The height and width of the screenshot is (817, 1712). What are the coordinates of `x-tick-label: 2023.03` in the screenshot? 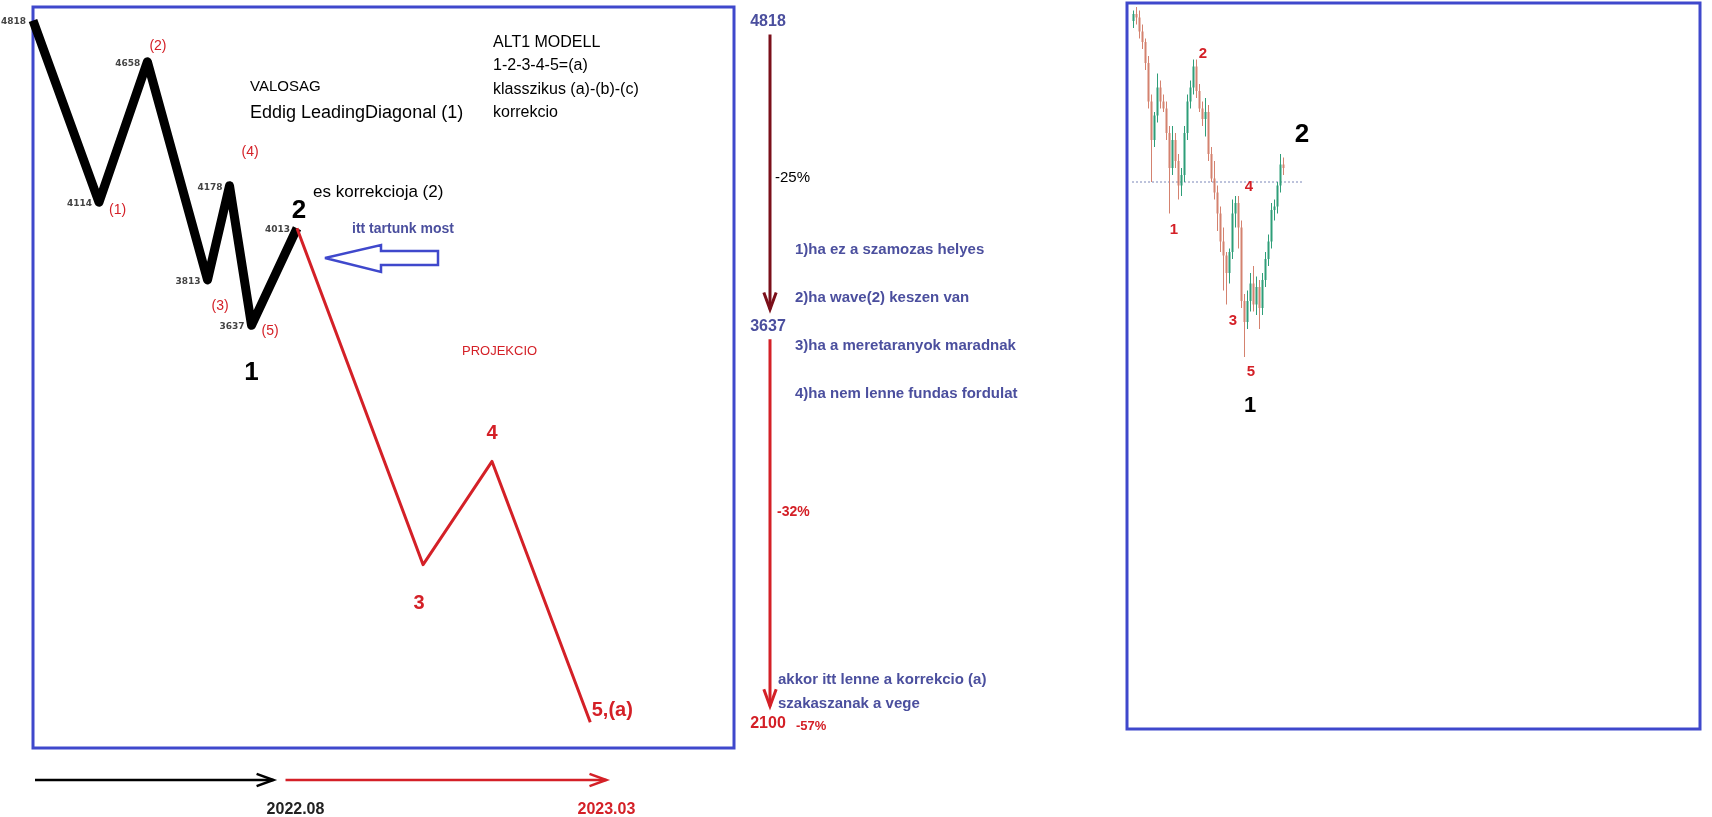 It's located at (606, 808).